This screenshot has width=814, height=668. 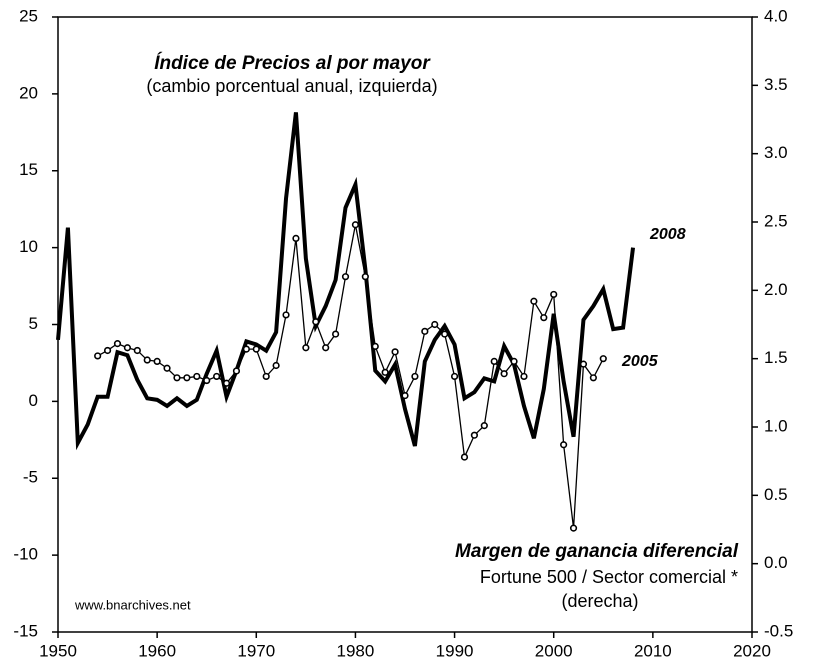 I want to click on y-tick-label: 20, so click(x=28, y=92).